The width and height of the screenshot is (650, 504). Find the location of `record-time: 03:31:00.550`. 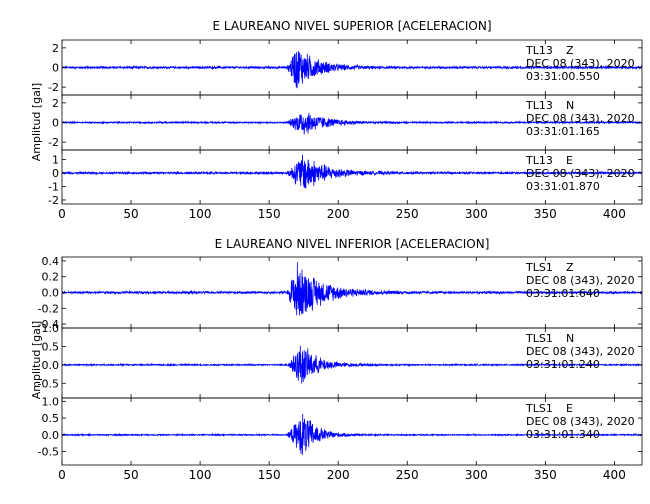

record-time: 03:31:00.550 is located at coordinates (563, 76).